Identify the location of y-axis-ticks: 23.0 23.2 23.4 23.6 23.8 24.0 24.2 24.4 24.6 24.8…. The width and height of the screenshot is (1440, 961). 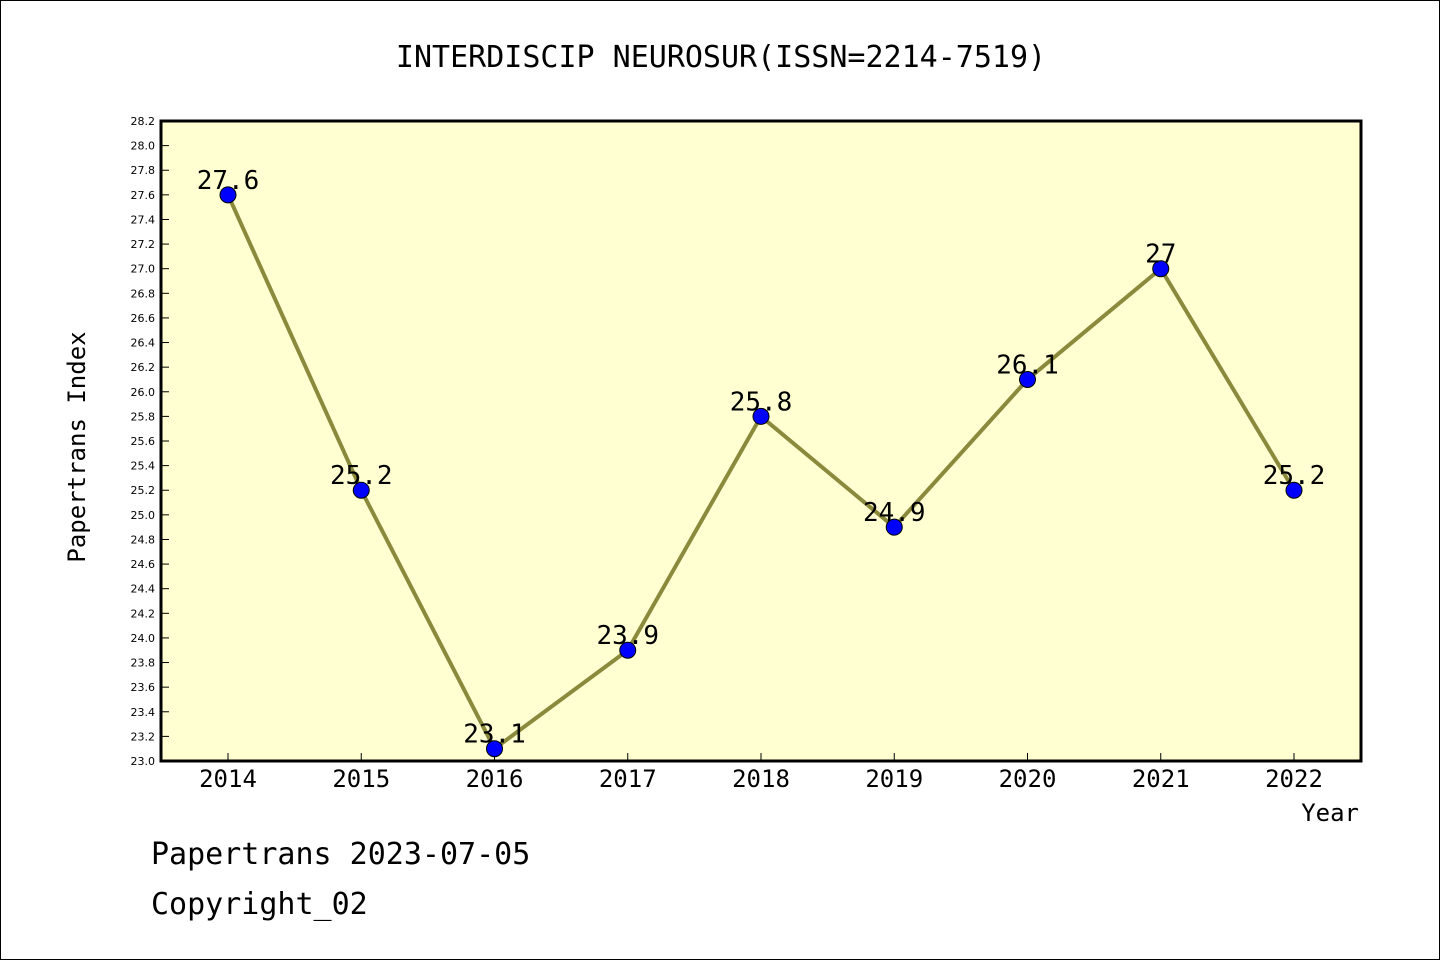
(150, 441).